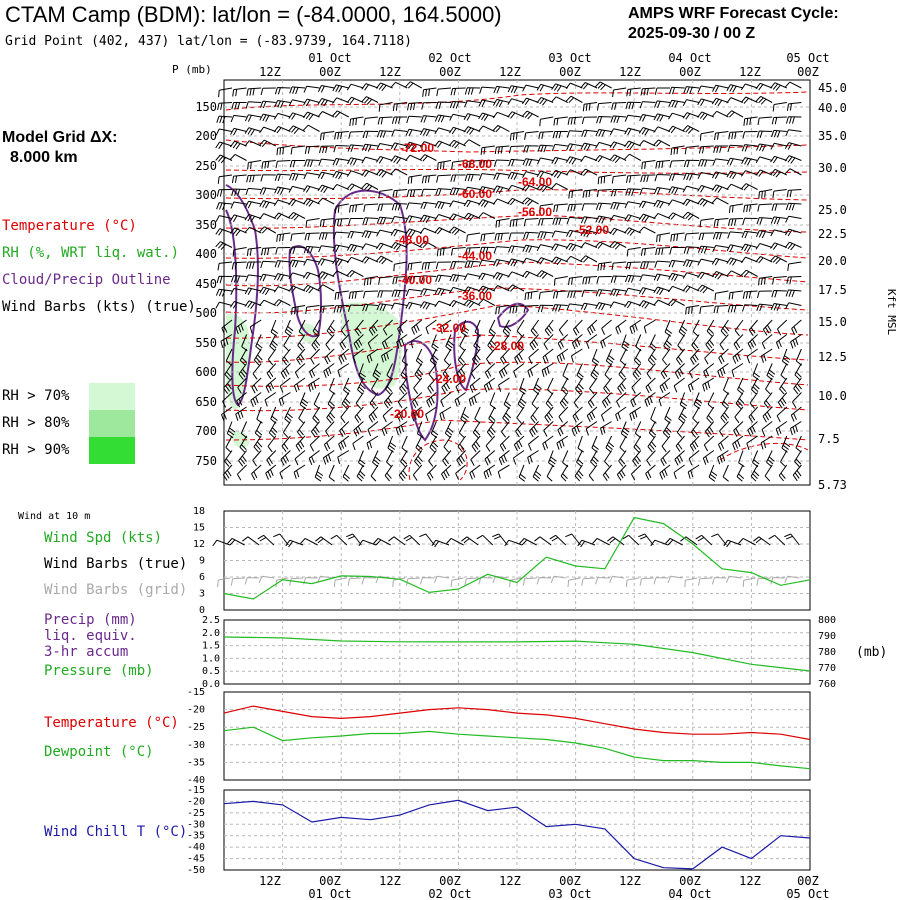 This screenshot has width=900, height=900. I want to click on wind-barbs-true-label: Wind Barbs (true), so click(115, 564).